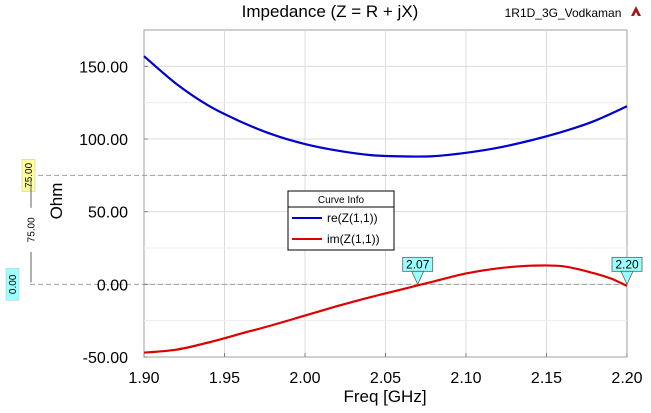  Describe the element at coordinates (330, 11) in the screenshot. I see `chart-title: Impedance (Z = R + jX)` at that location.